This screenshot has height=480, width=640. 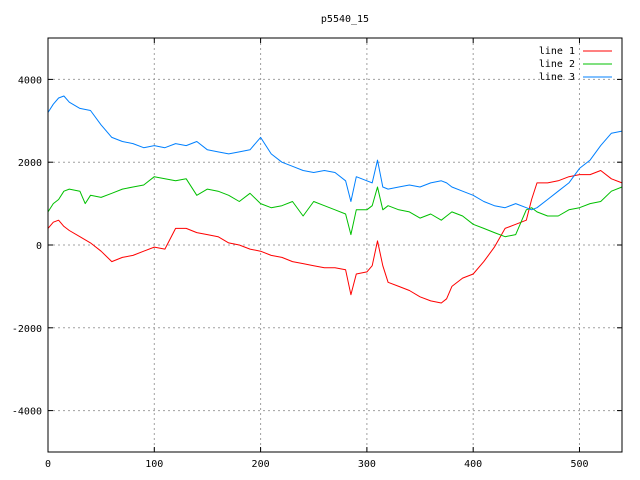 I want to click on y-tick-label: -2000, so click(x=27, y=329).